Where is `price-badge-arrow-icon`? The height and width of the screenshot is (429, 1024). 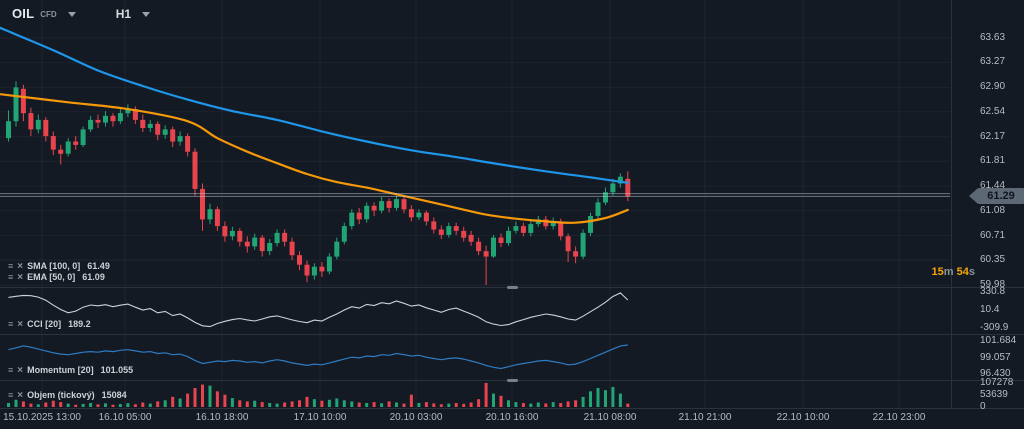 price-badge-arrow-icon is located at coordinates (973, 196).